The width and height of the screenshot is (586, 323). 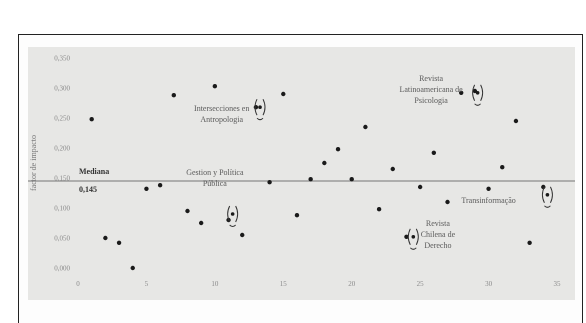 What do you see at coordinates (62, 209) in the screenshot?
I see `y-tick-label: 0,100` at bounding box center [62, 209].